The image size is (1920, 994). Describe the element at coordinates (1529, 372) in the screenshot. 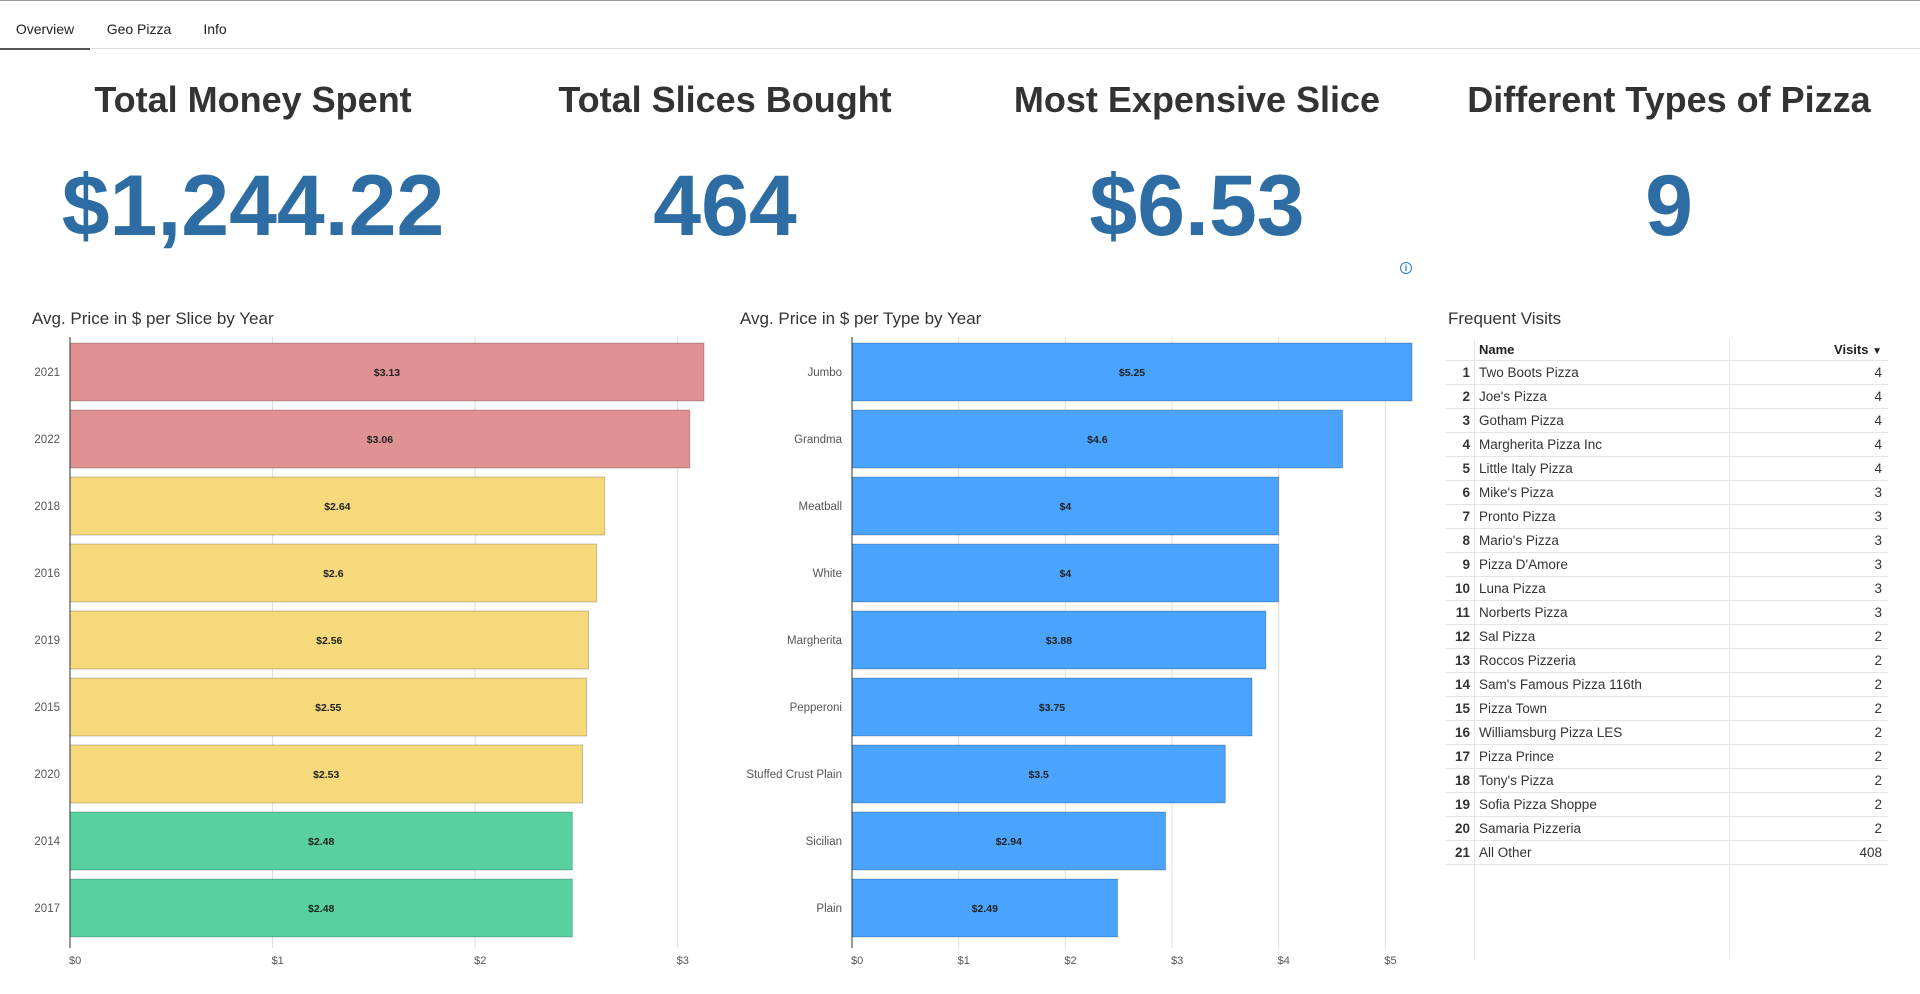

I see `row-name: Two Boots Pizza` at that location.